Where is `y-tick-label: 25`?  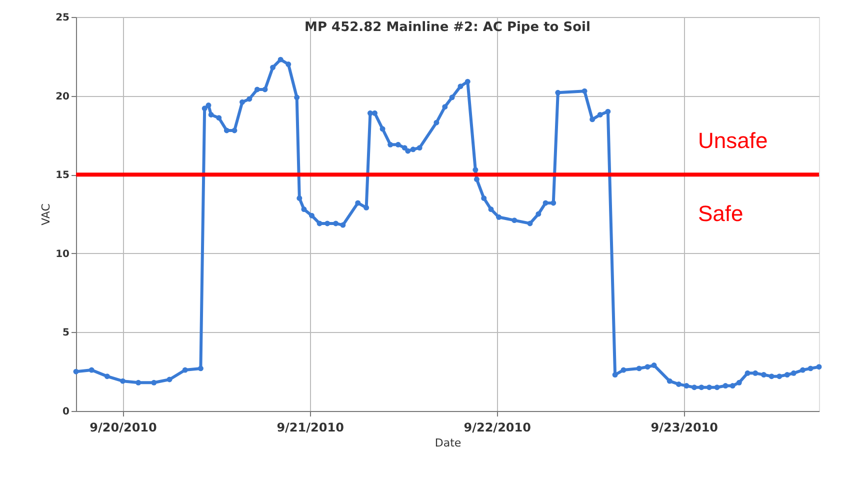 y-tick-label: 25 is located at coordinates (63, 18).